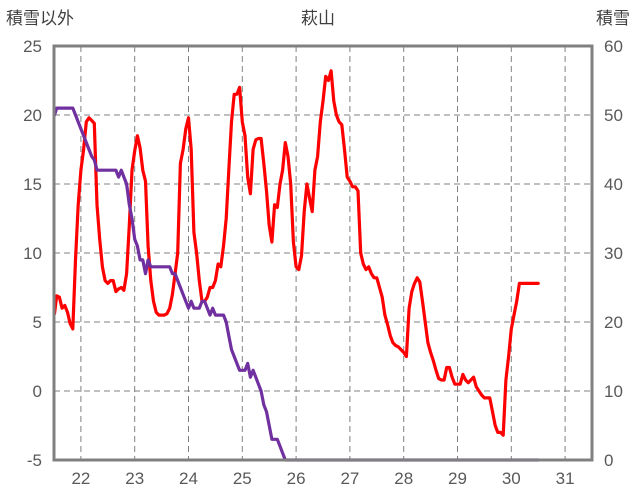 The height and width of the screenshot is (501, 636). Describe the element at coordinates (613, 391) in the screenshot. I see `y-right-tick-label: 10` at that location.